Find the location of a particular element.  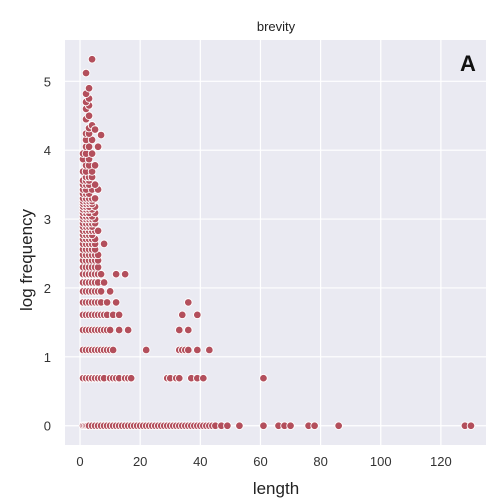

y-axis-label: log frequency is located at coordinates (26, 259).